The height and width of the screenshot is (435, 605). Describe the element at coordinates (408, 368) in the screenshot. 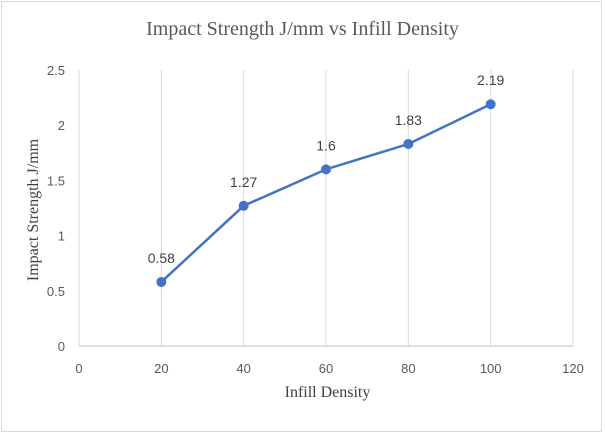

I see `x-tick-label: 80` at that location.